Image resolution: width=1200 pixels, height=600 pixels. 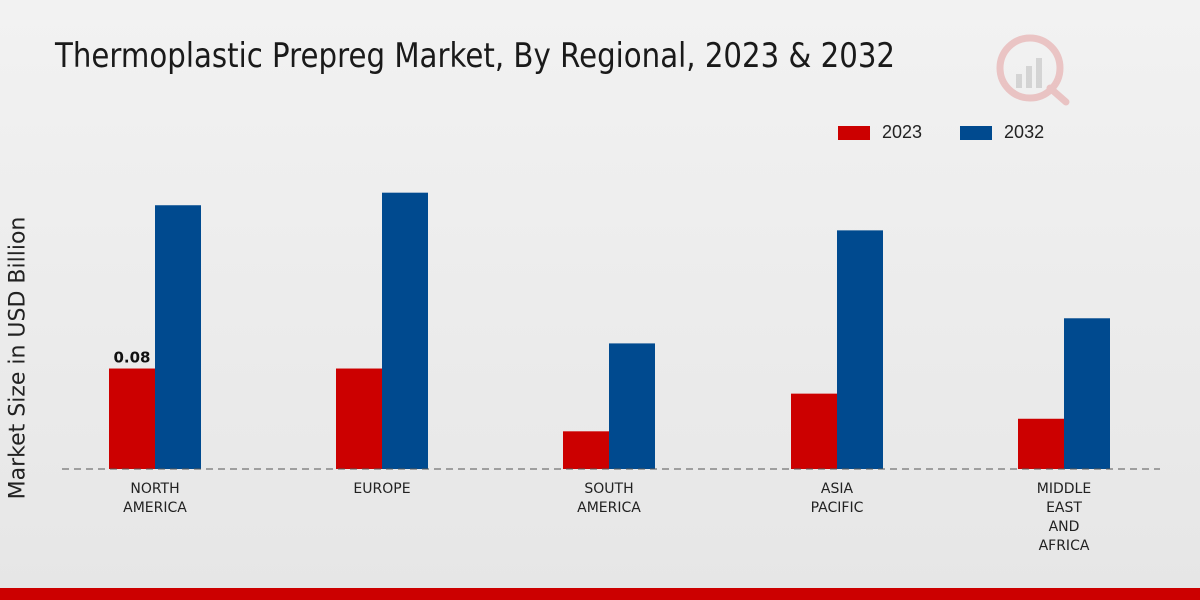 What do you see at coordinates (131, 358) in the screenshot?
I see `data-label-0: 0.08` at bounding box center [131, 358].